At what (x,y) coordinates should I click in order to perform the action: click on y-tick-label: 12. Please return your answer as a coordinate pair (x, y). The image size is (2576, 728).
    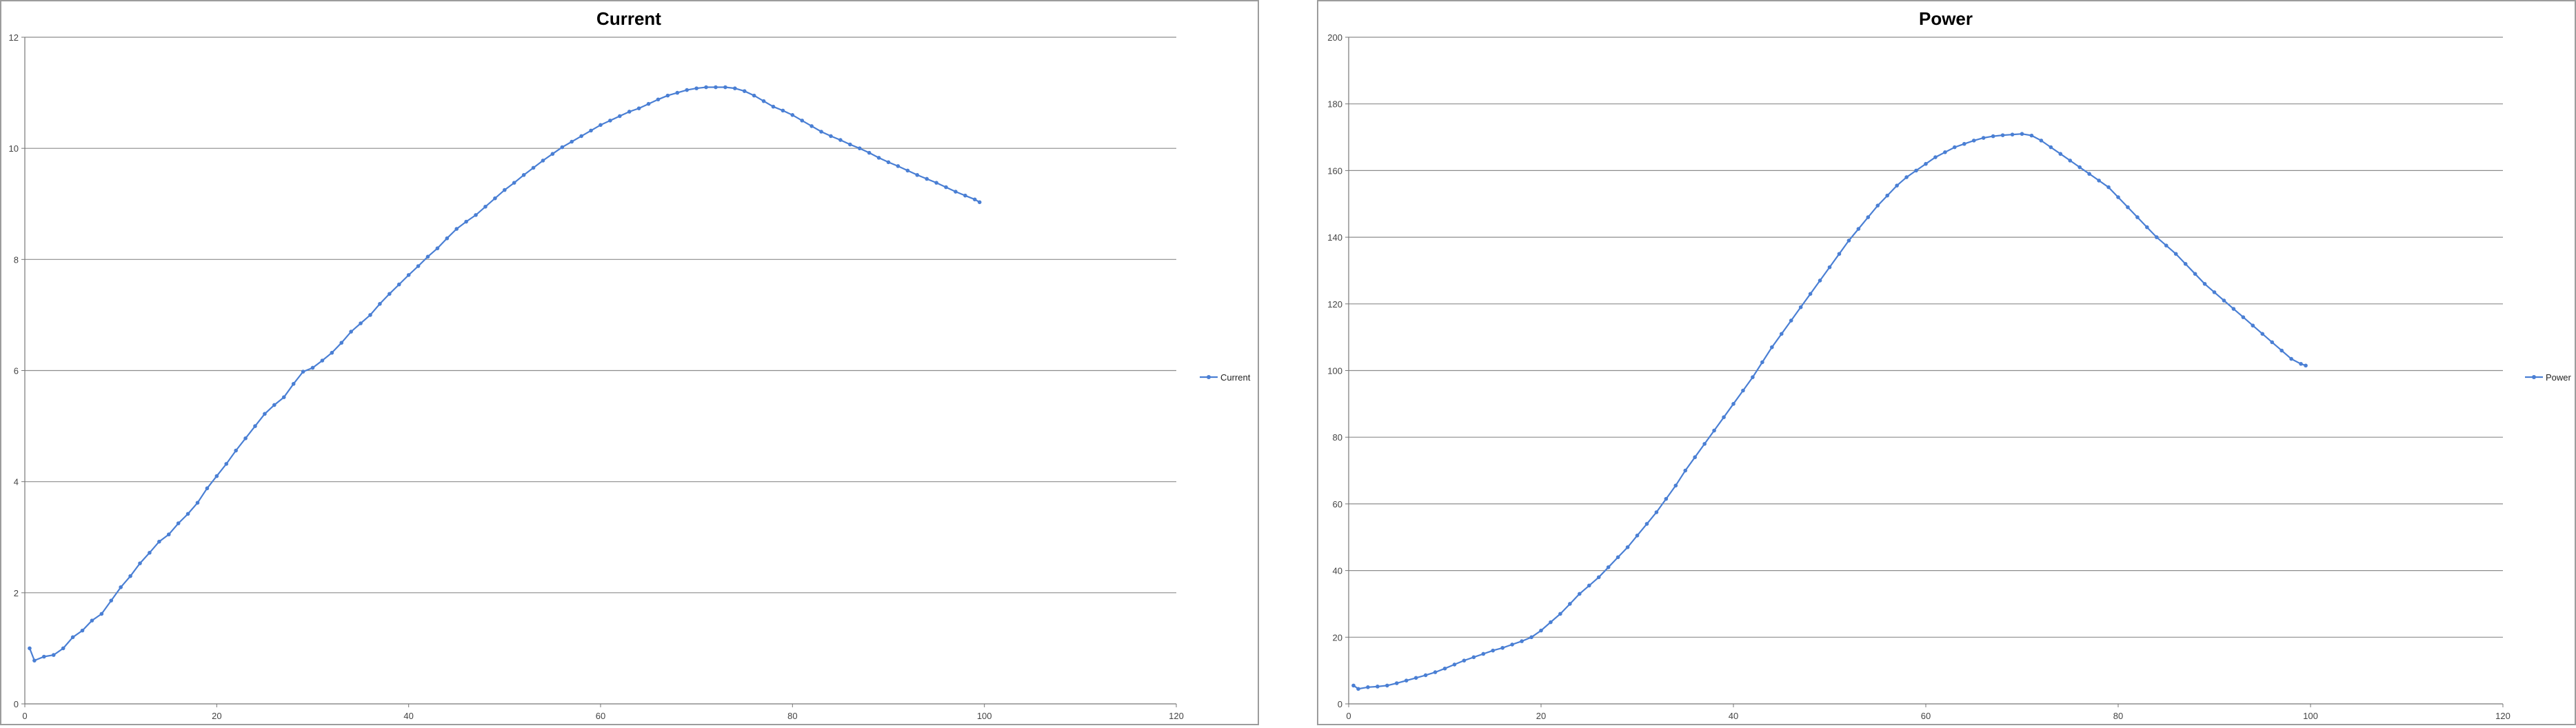
    Looking at the image, I should click on (14, 37).